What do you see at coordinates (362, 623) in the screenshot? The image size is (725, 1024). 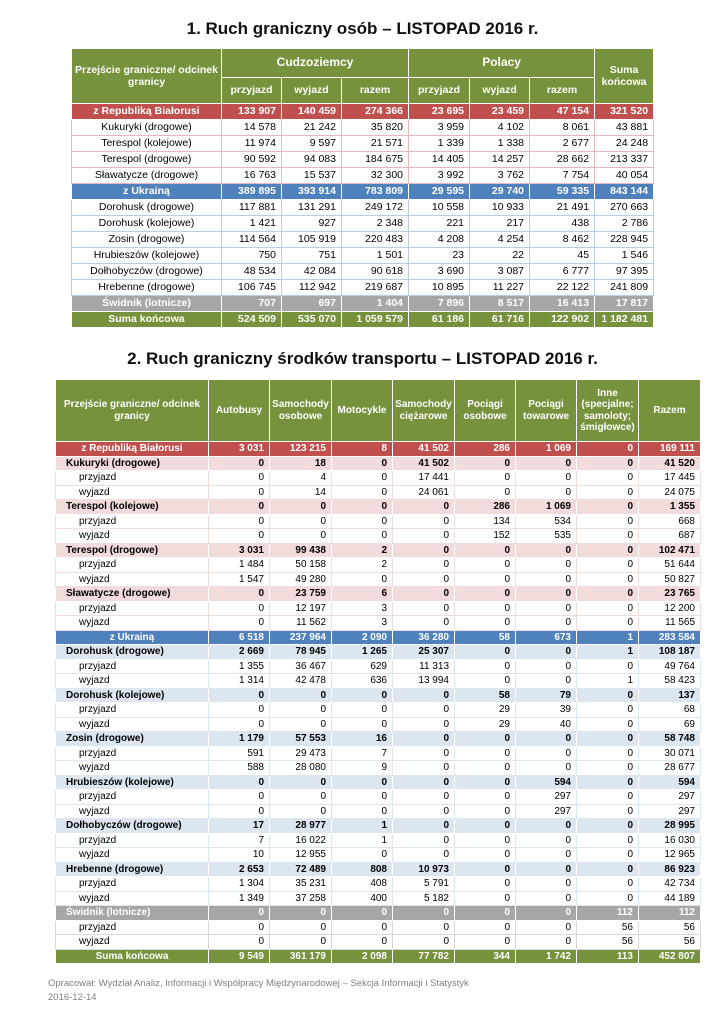 I see `value-cell: 3` at bounding box center [362, 623].